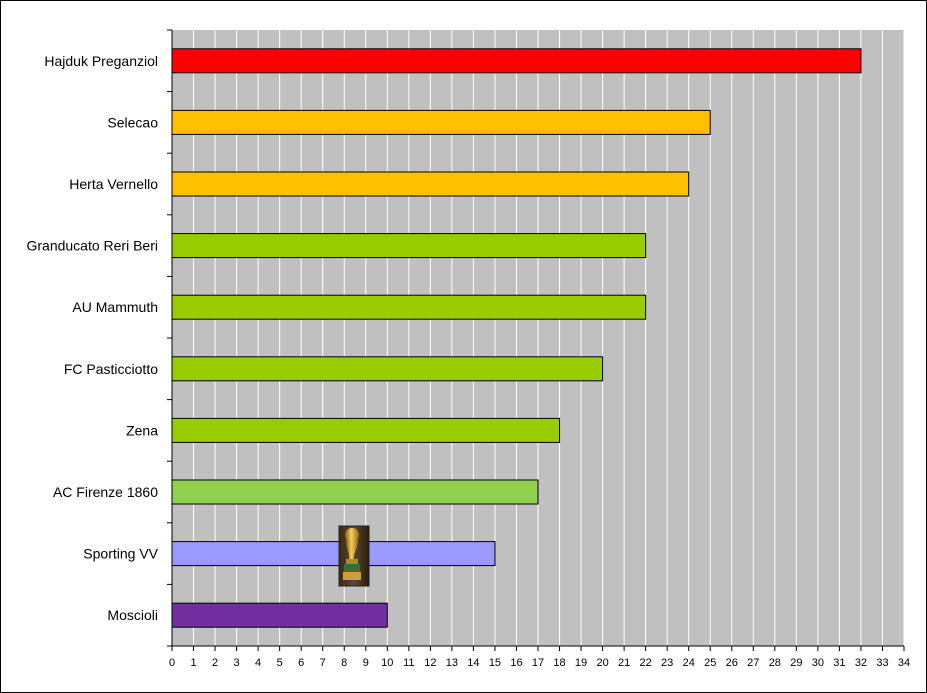 Image resolution: width=927 pixels, height=693 pixels. Describe the element at coordinates (818, 663) in the screenshot. I see `x-tick-label: 30` at that location.